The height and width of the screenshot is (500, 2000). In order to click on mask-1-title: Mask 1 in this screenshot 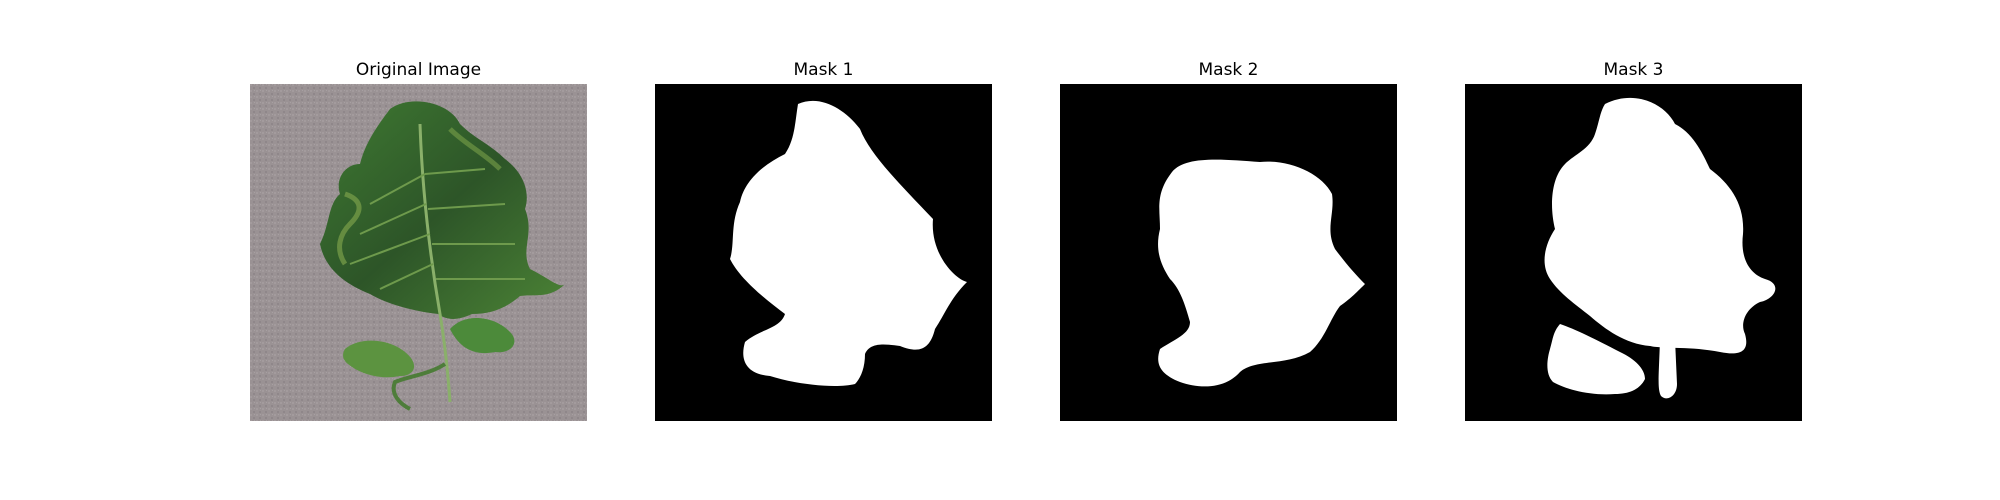, I will do `click(823, 70)`.